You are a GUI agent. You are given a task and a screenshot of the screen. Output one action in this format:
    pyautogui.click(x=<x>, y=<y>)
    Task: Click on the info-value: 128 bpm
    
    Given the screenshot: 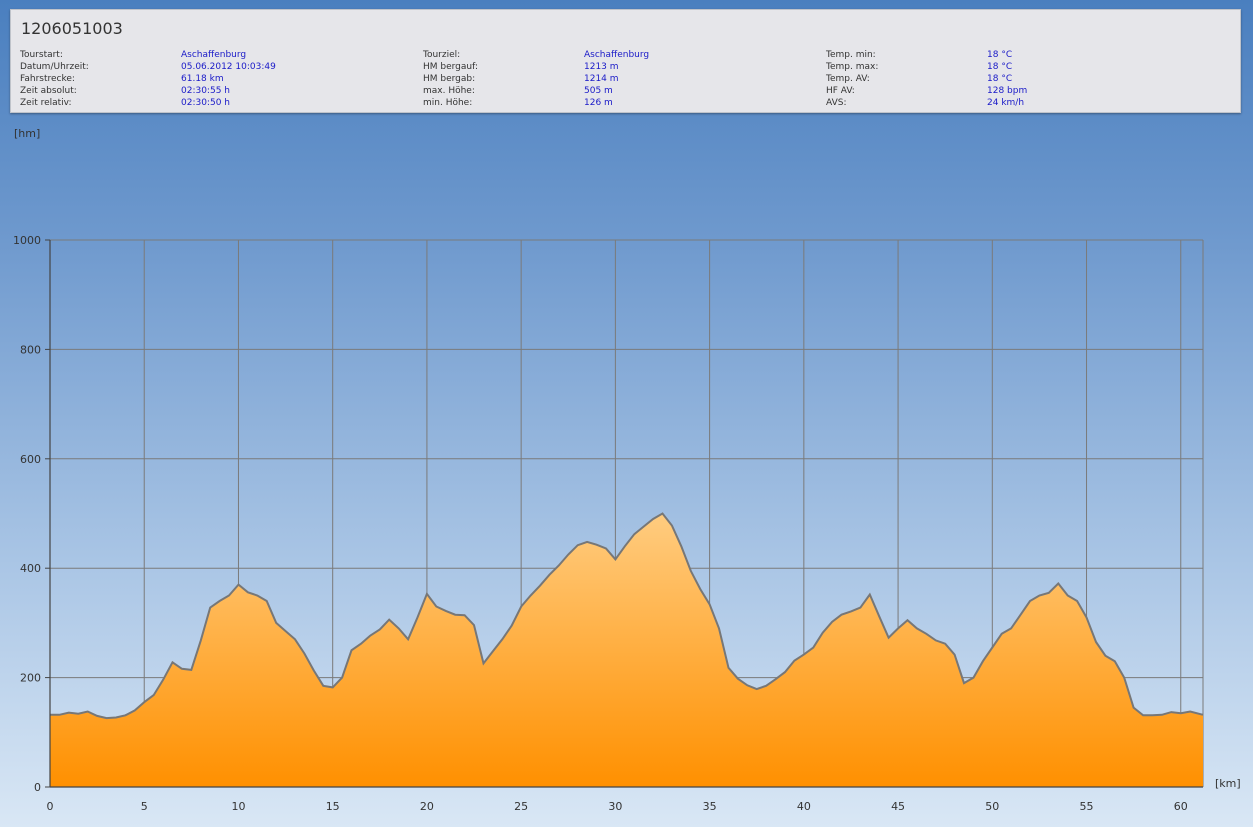 What is the action you would take?
    pyautogui.click(x=1007, y=91)
    